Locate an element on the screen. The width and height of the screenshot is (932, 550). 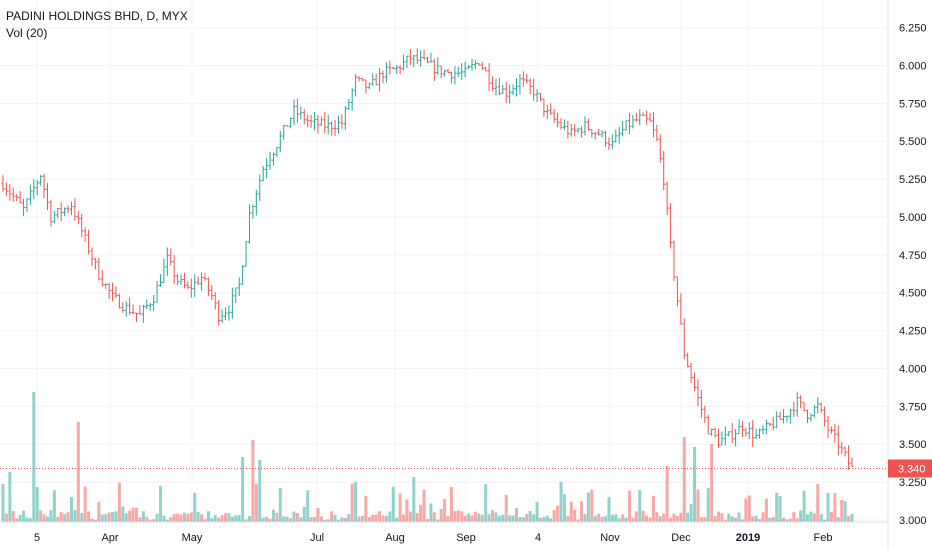
time-tick-label: Apr is located at coordinates (109, 538).